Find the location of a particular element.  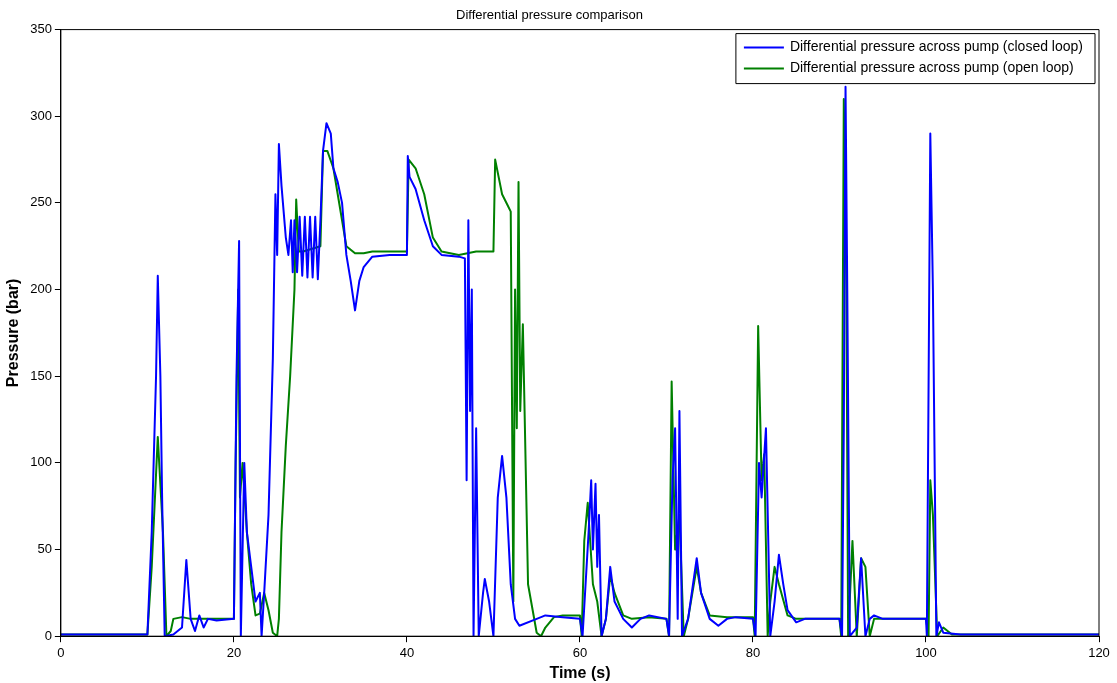

y-tick-label: 350 is located at coordinates (41, 29).